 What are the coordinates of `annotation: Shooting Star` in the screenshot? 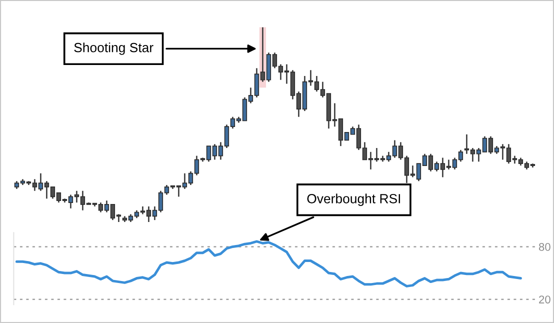 It's located at (114, 48).